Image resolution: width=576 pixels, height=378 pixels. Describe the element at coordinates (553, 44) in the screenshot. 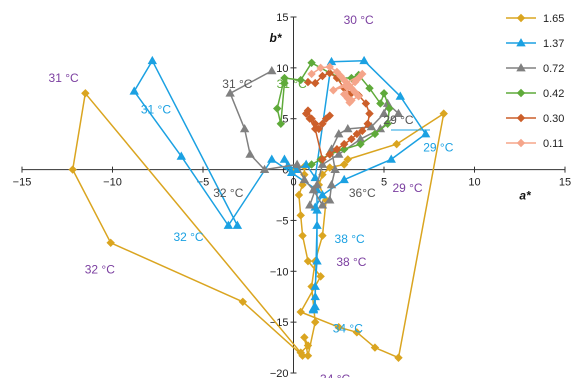

I see `legend-label: 1.37` at that location.